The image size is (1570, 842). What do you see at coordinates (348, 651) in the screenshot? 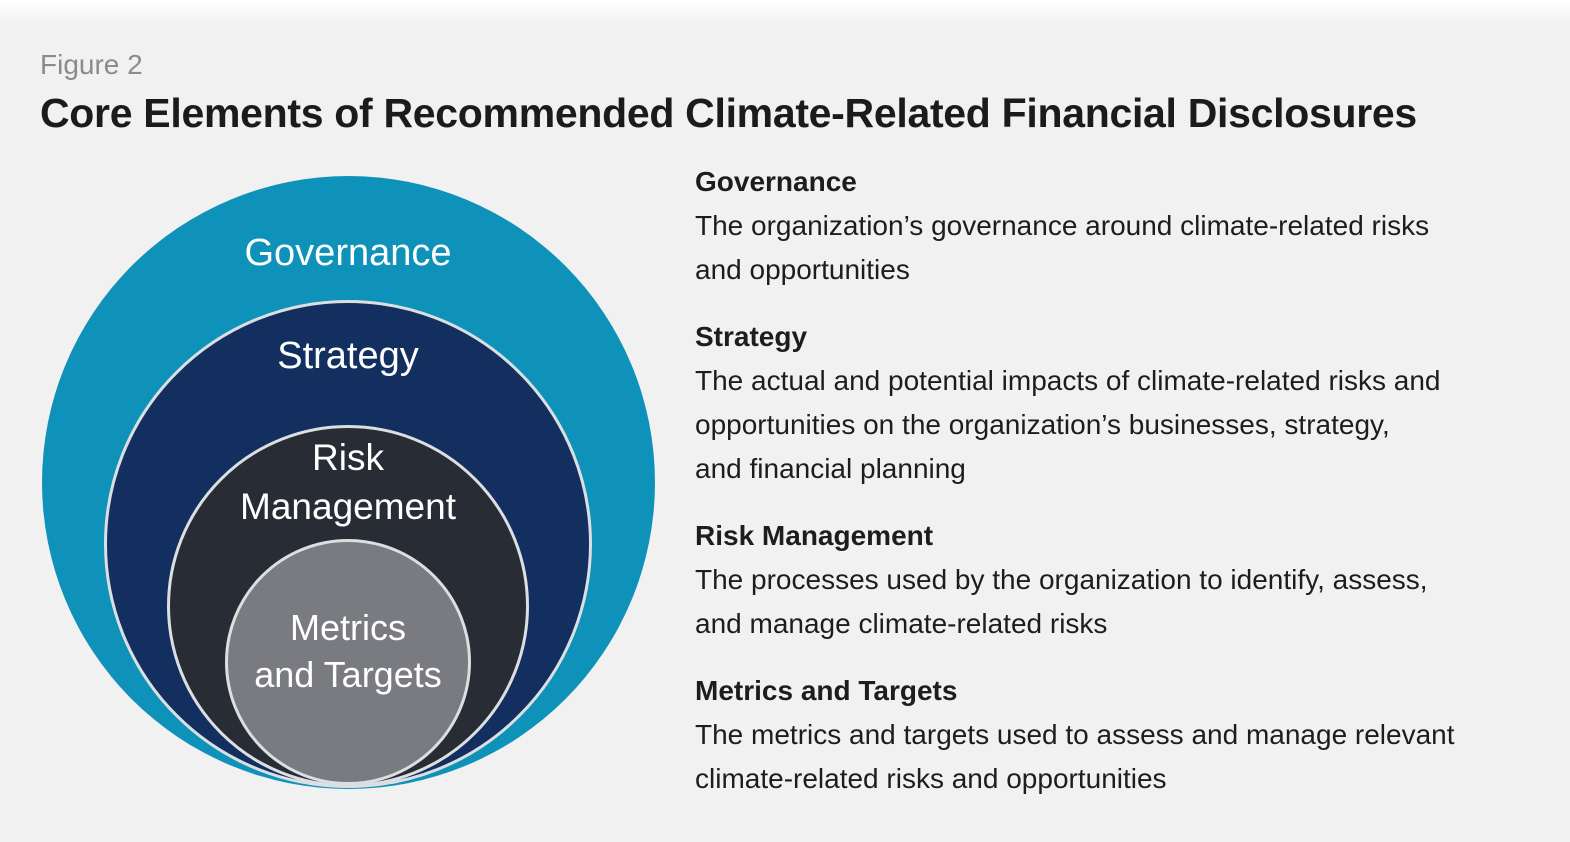
I see `metrics-targets-circle-label: Metrics and Targets` at bounding box center [348, 651].